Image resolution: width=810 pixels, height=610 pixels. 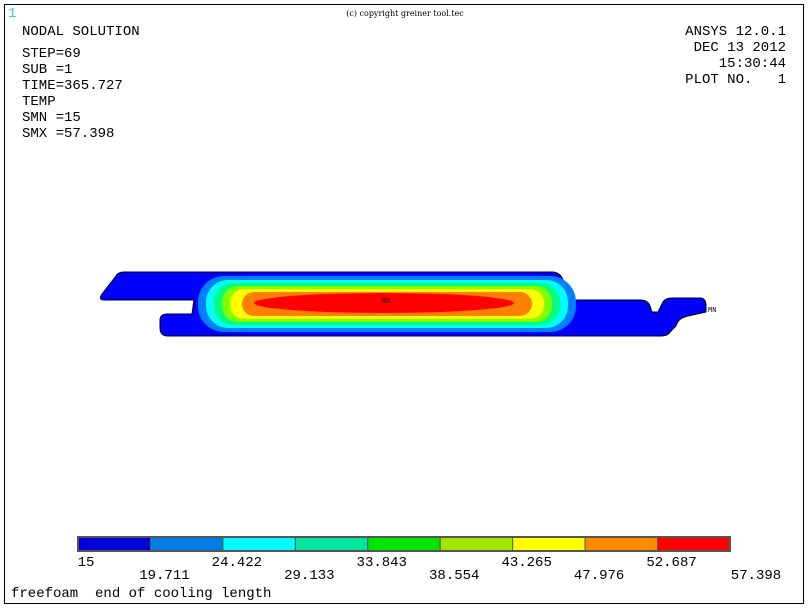 What do you see at coordinates (237, 563) in the screenshot?
I see `legend-tick-label: 24.422` at bounding box center [237, 563].